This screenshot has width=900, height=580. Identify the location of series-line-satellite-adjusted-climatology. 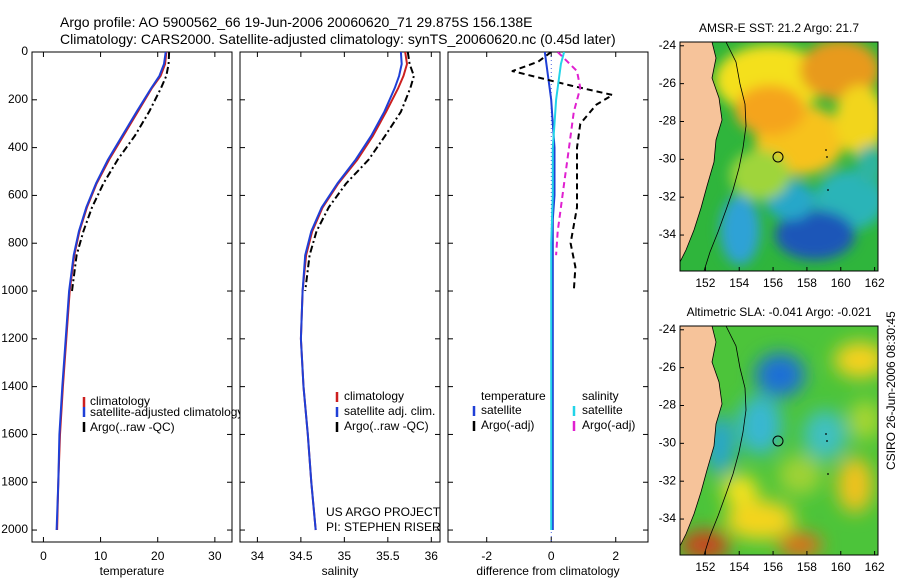
(111, 291).